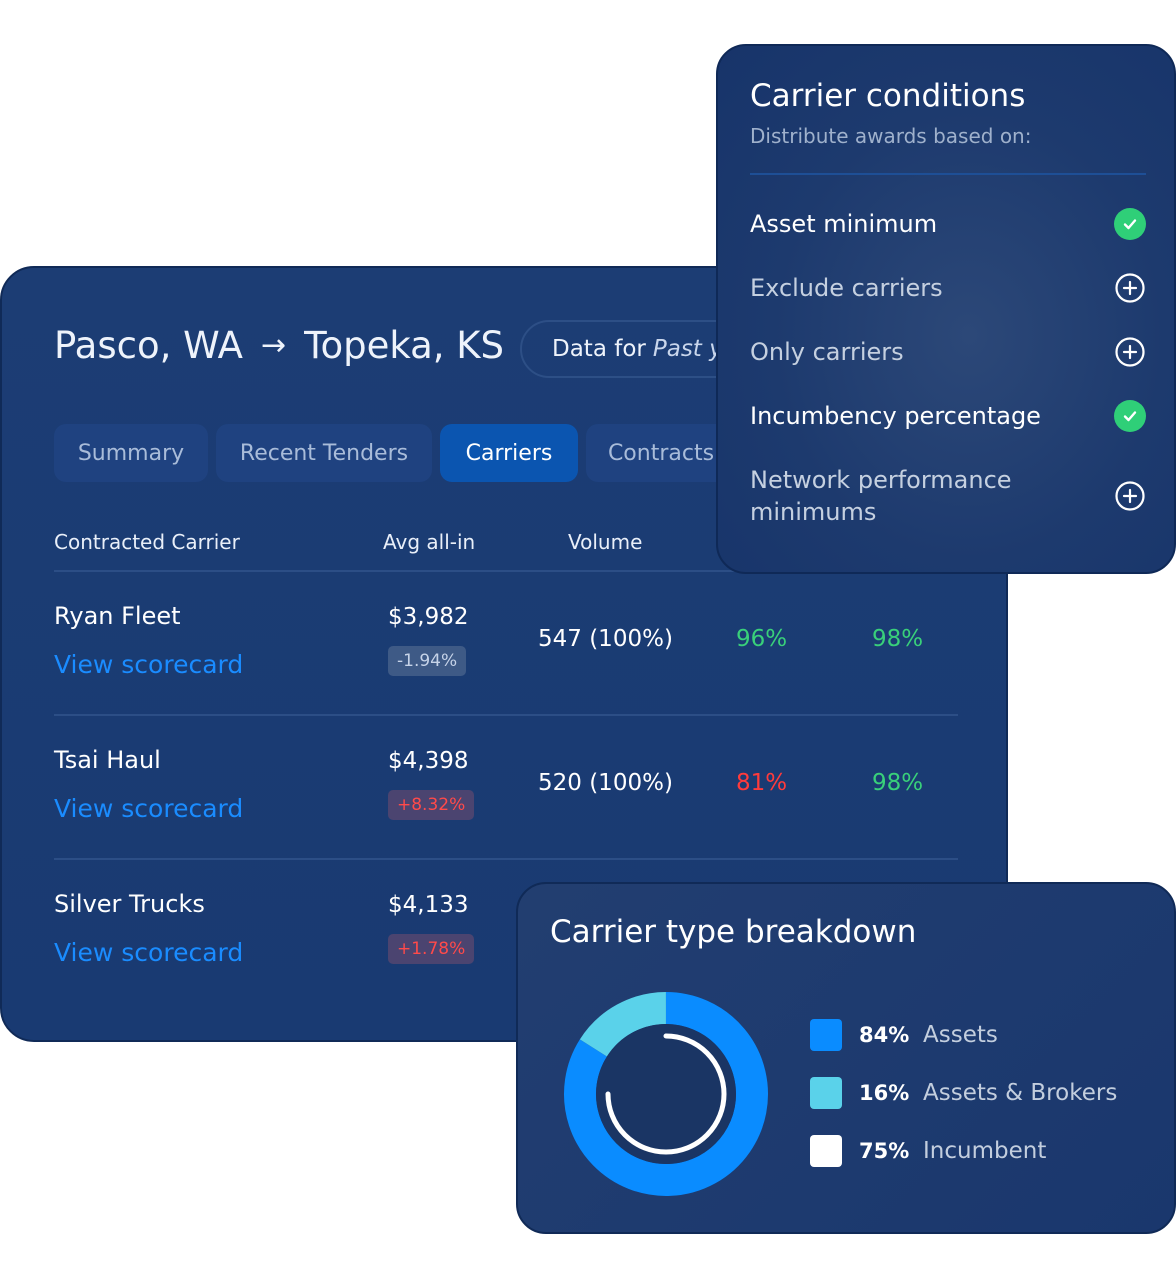 This screenshot has height=1280, width=1176. I want to click on condition-label: Only carriers, so click(827, 352).